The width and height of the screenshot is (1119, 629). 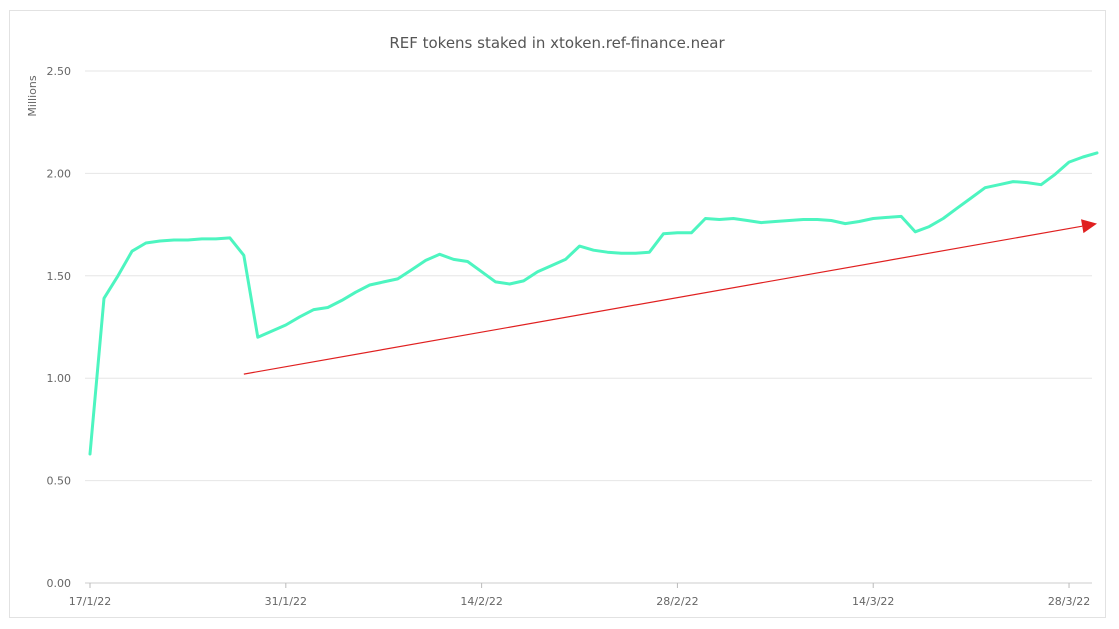 I want to click on y-tick-label: 1.50, so click(x=59, y=276).